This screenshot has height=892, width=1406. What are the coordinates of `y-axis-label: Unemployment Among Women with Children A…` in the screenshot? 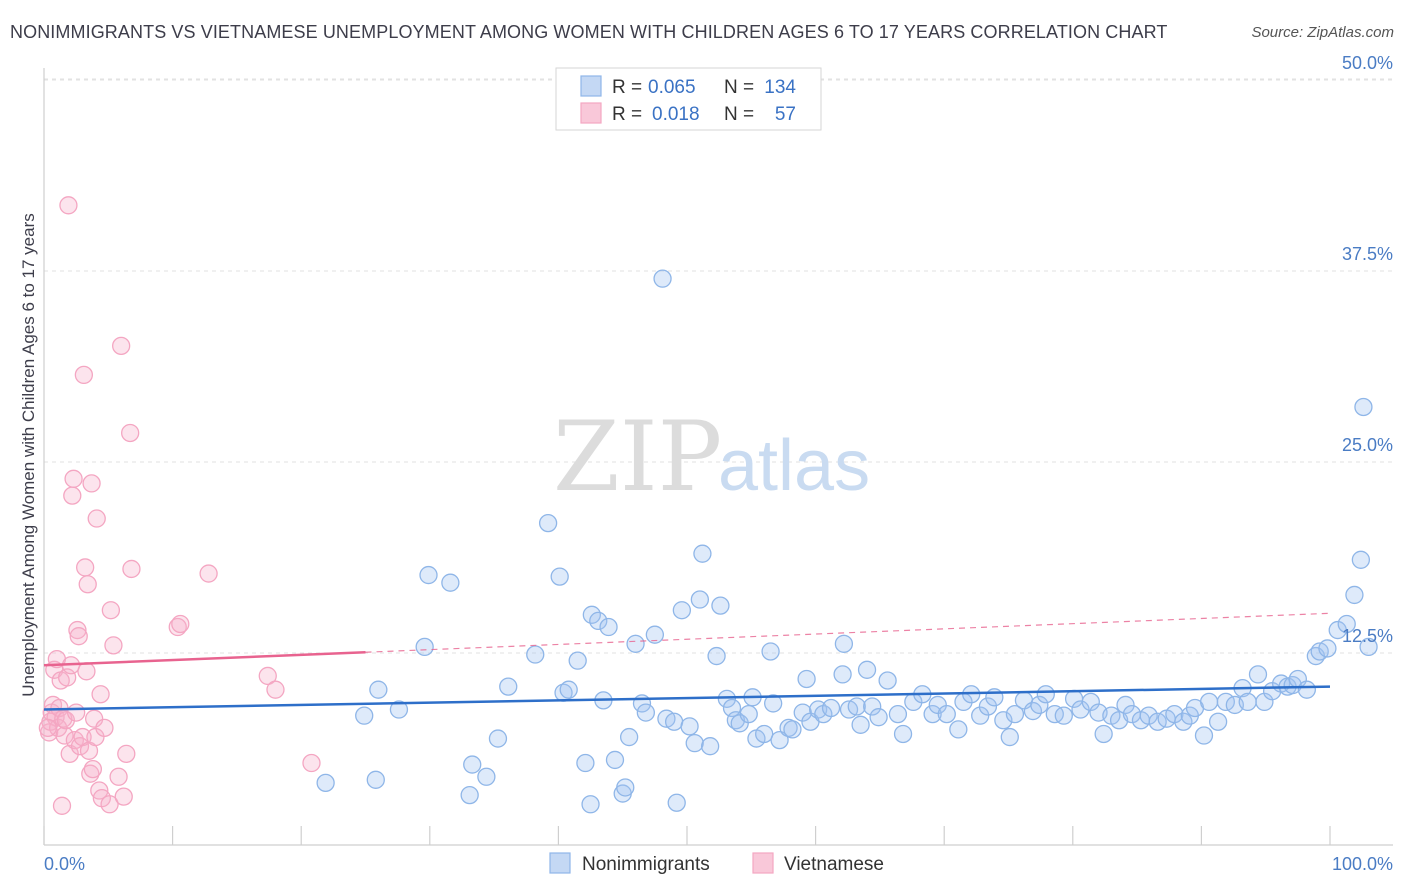 It's located at (28, 455).